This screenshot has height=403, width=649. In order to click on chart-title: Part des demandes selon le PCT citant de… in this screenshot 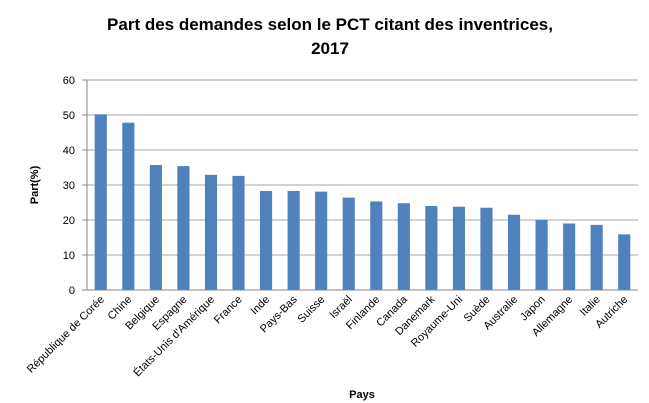, I will do `click(330, 24)`.